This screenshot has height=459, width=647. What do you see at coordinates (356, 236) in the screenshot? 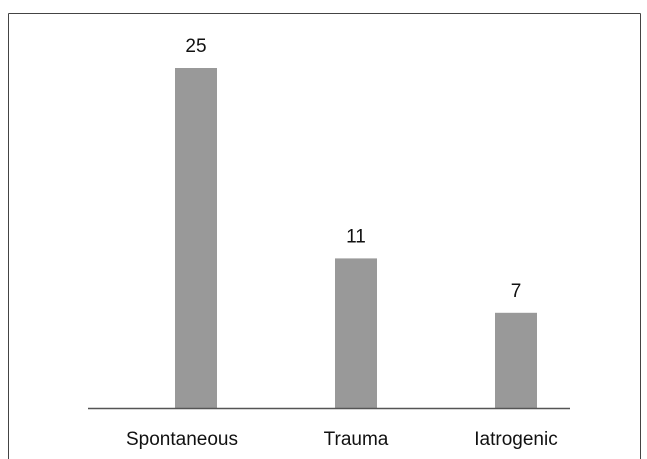
I see `value-label: 11` at bounding box center [356, 236].